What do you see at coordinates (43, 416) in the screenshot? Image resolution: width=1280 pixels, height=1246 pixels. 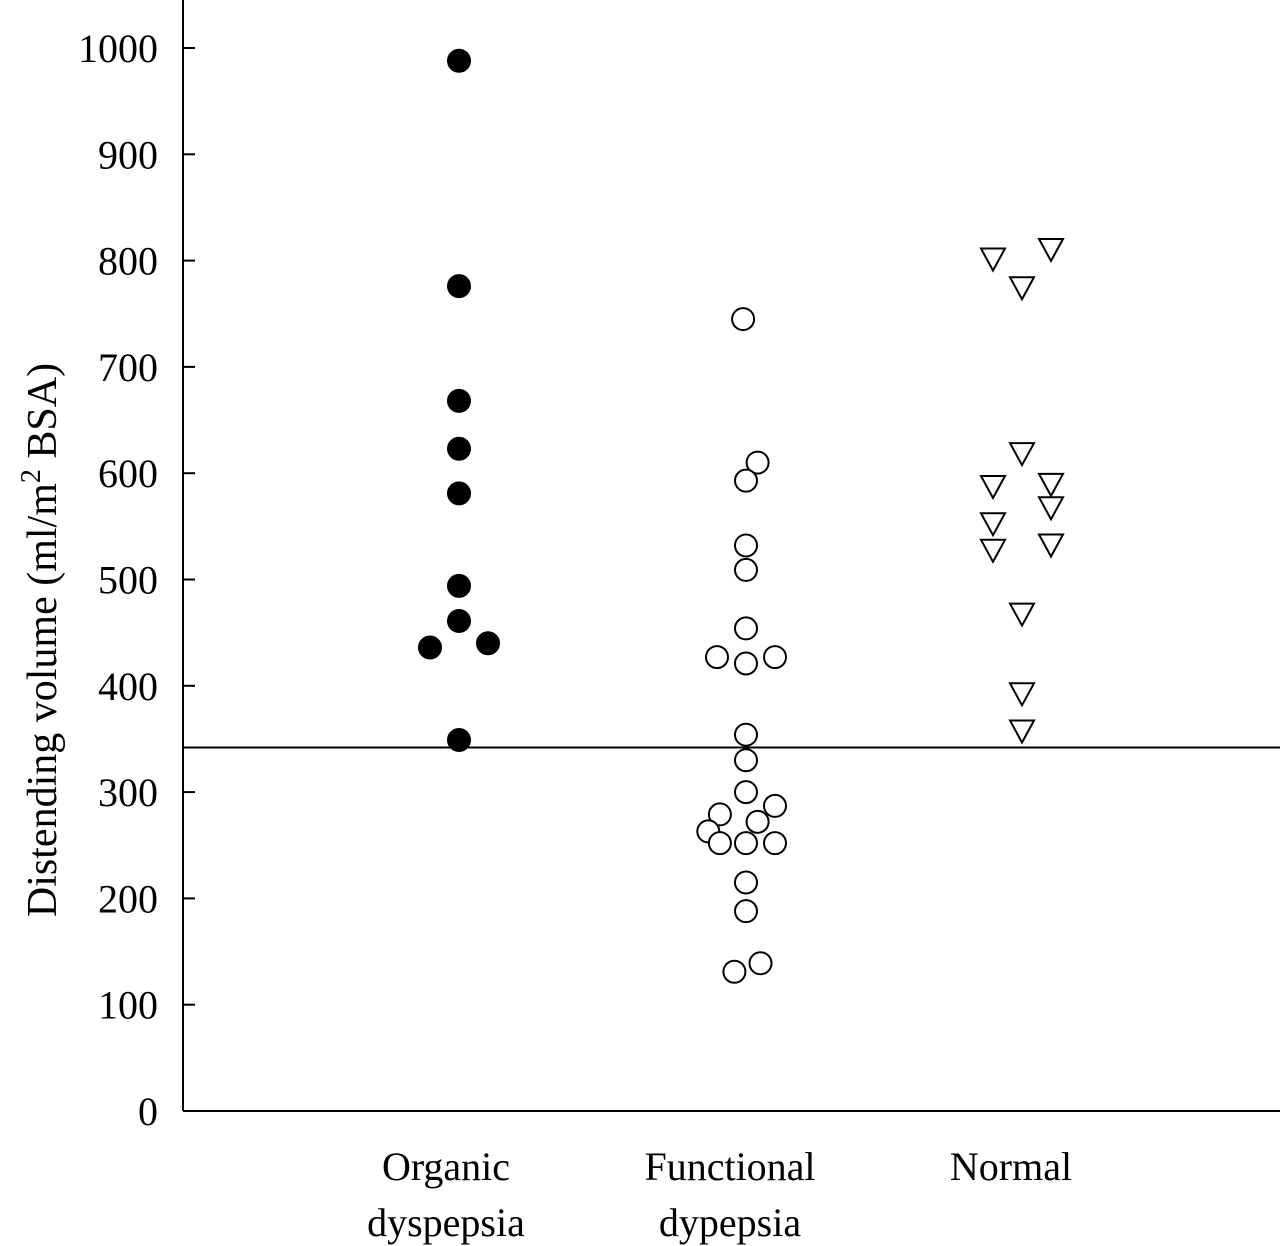 I see `y-axis-title-suffix: BSA)` at bounding box center [43, 416].